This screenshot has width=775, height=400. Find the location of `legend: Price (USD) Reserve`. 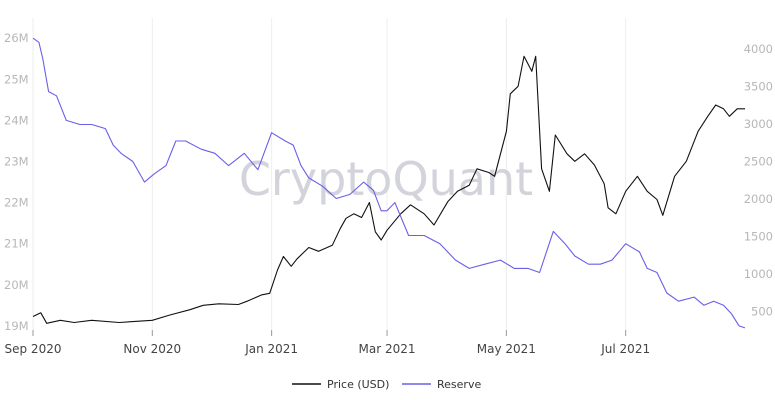

legend: Price (USD) Reserve is located at coordinates (386, 384).